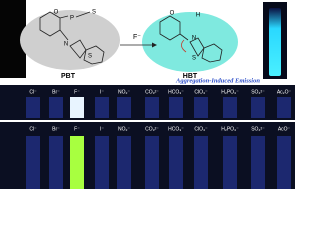  What do you see at coordinates (68, 76) in the screenshot?
I see `reactant-label: PBT` at bounding box center [68, 76].